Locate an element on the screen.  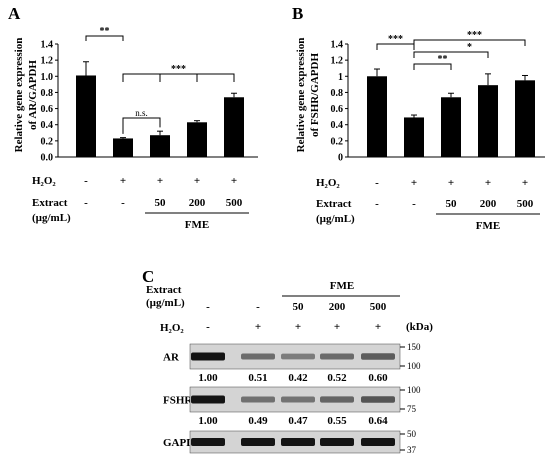
panel-label-a: A is located at coordinates (14, 13).